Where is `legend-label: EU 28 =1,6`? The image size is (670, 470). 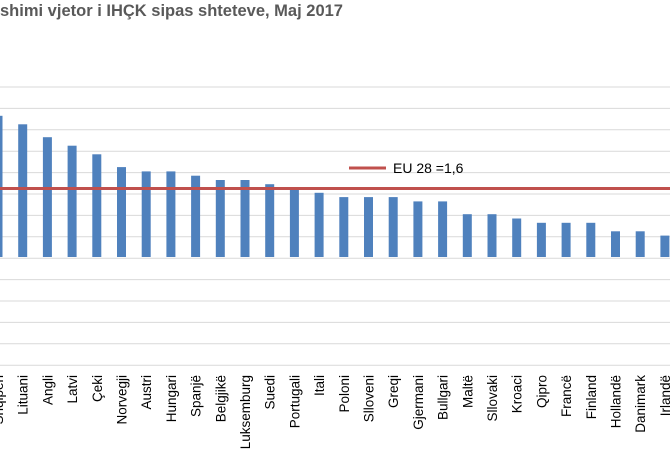
legend-label: EU 28 =1,6 is located at coordinates (428, 168).